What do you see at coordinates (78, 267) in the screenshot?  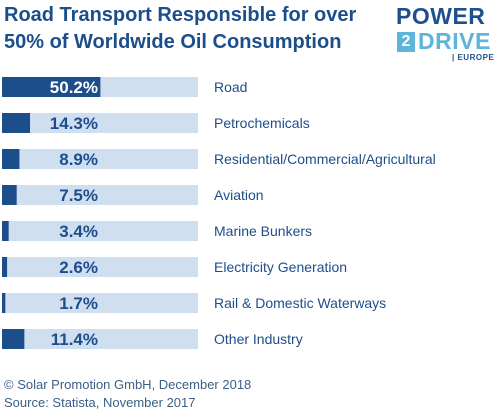 I see `bar-value-label: 2.6%` at bounding box center [78, 267].